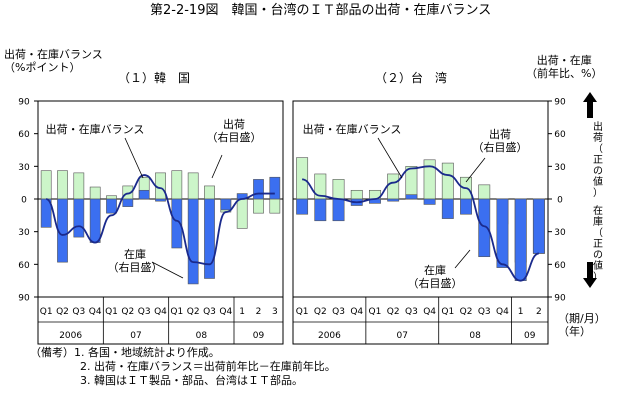 The width and height of the screenshot is (618, 400). What do you see at coordinates (475, 170) in the screenshot?
I see `taiwan-annotation-shipment-pointer` at bounding box center [475, 170].